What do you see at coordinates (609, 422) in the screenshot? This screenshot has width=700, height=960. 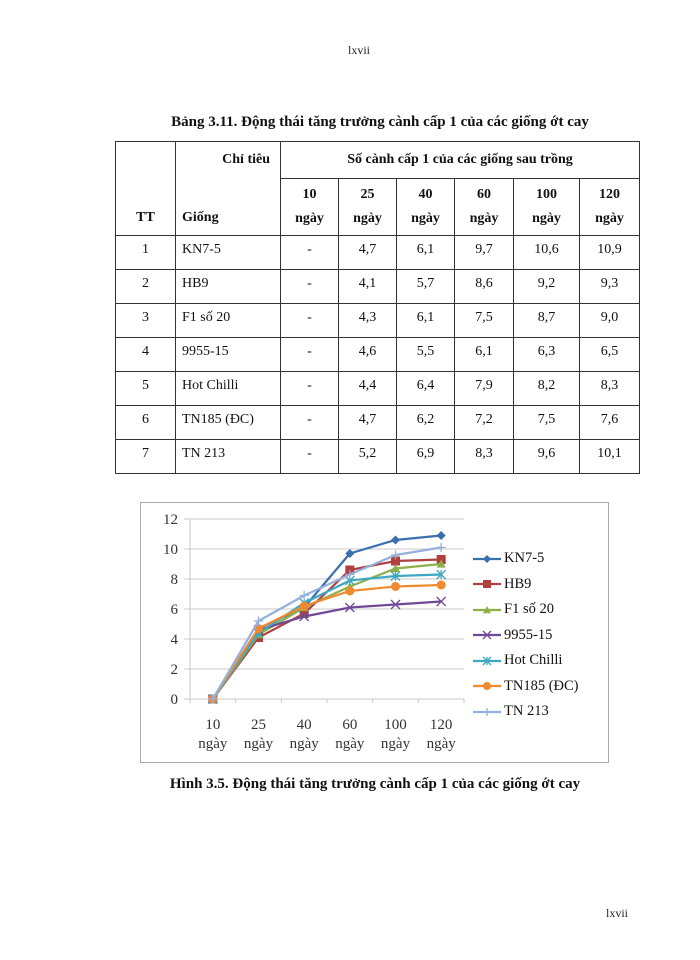 I see `cell-value: 7,6` at bounding box center [609, 422].